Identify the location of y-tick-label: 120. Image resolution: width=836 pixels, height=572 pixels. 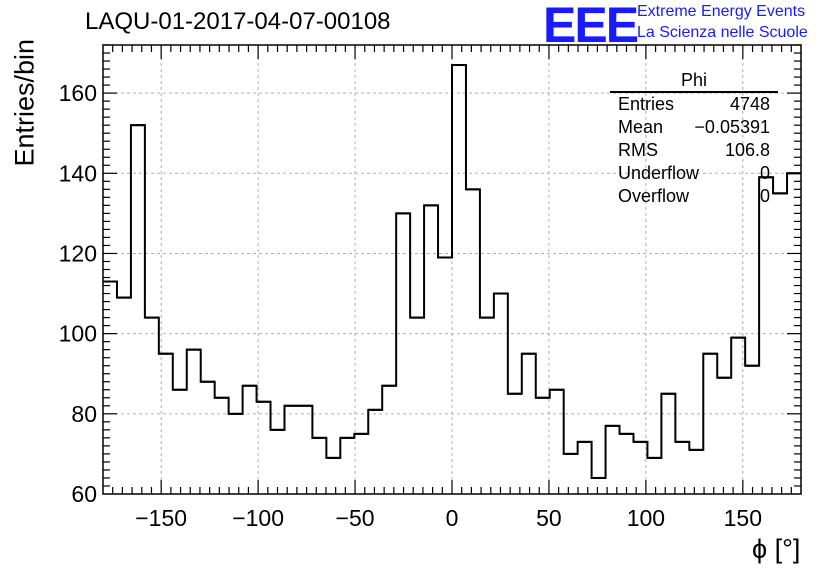
(78, 253).